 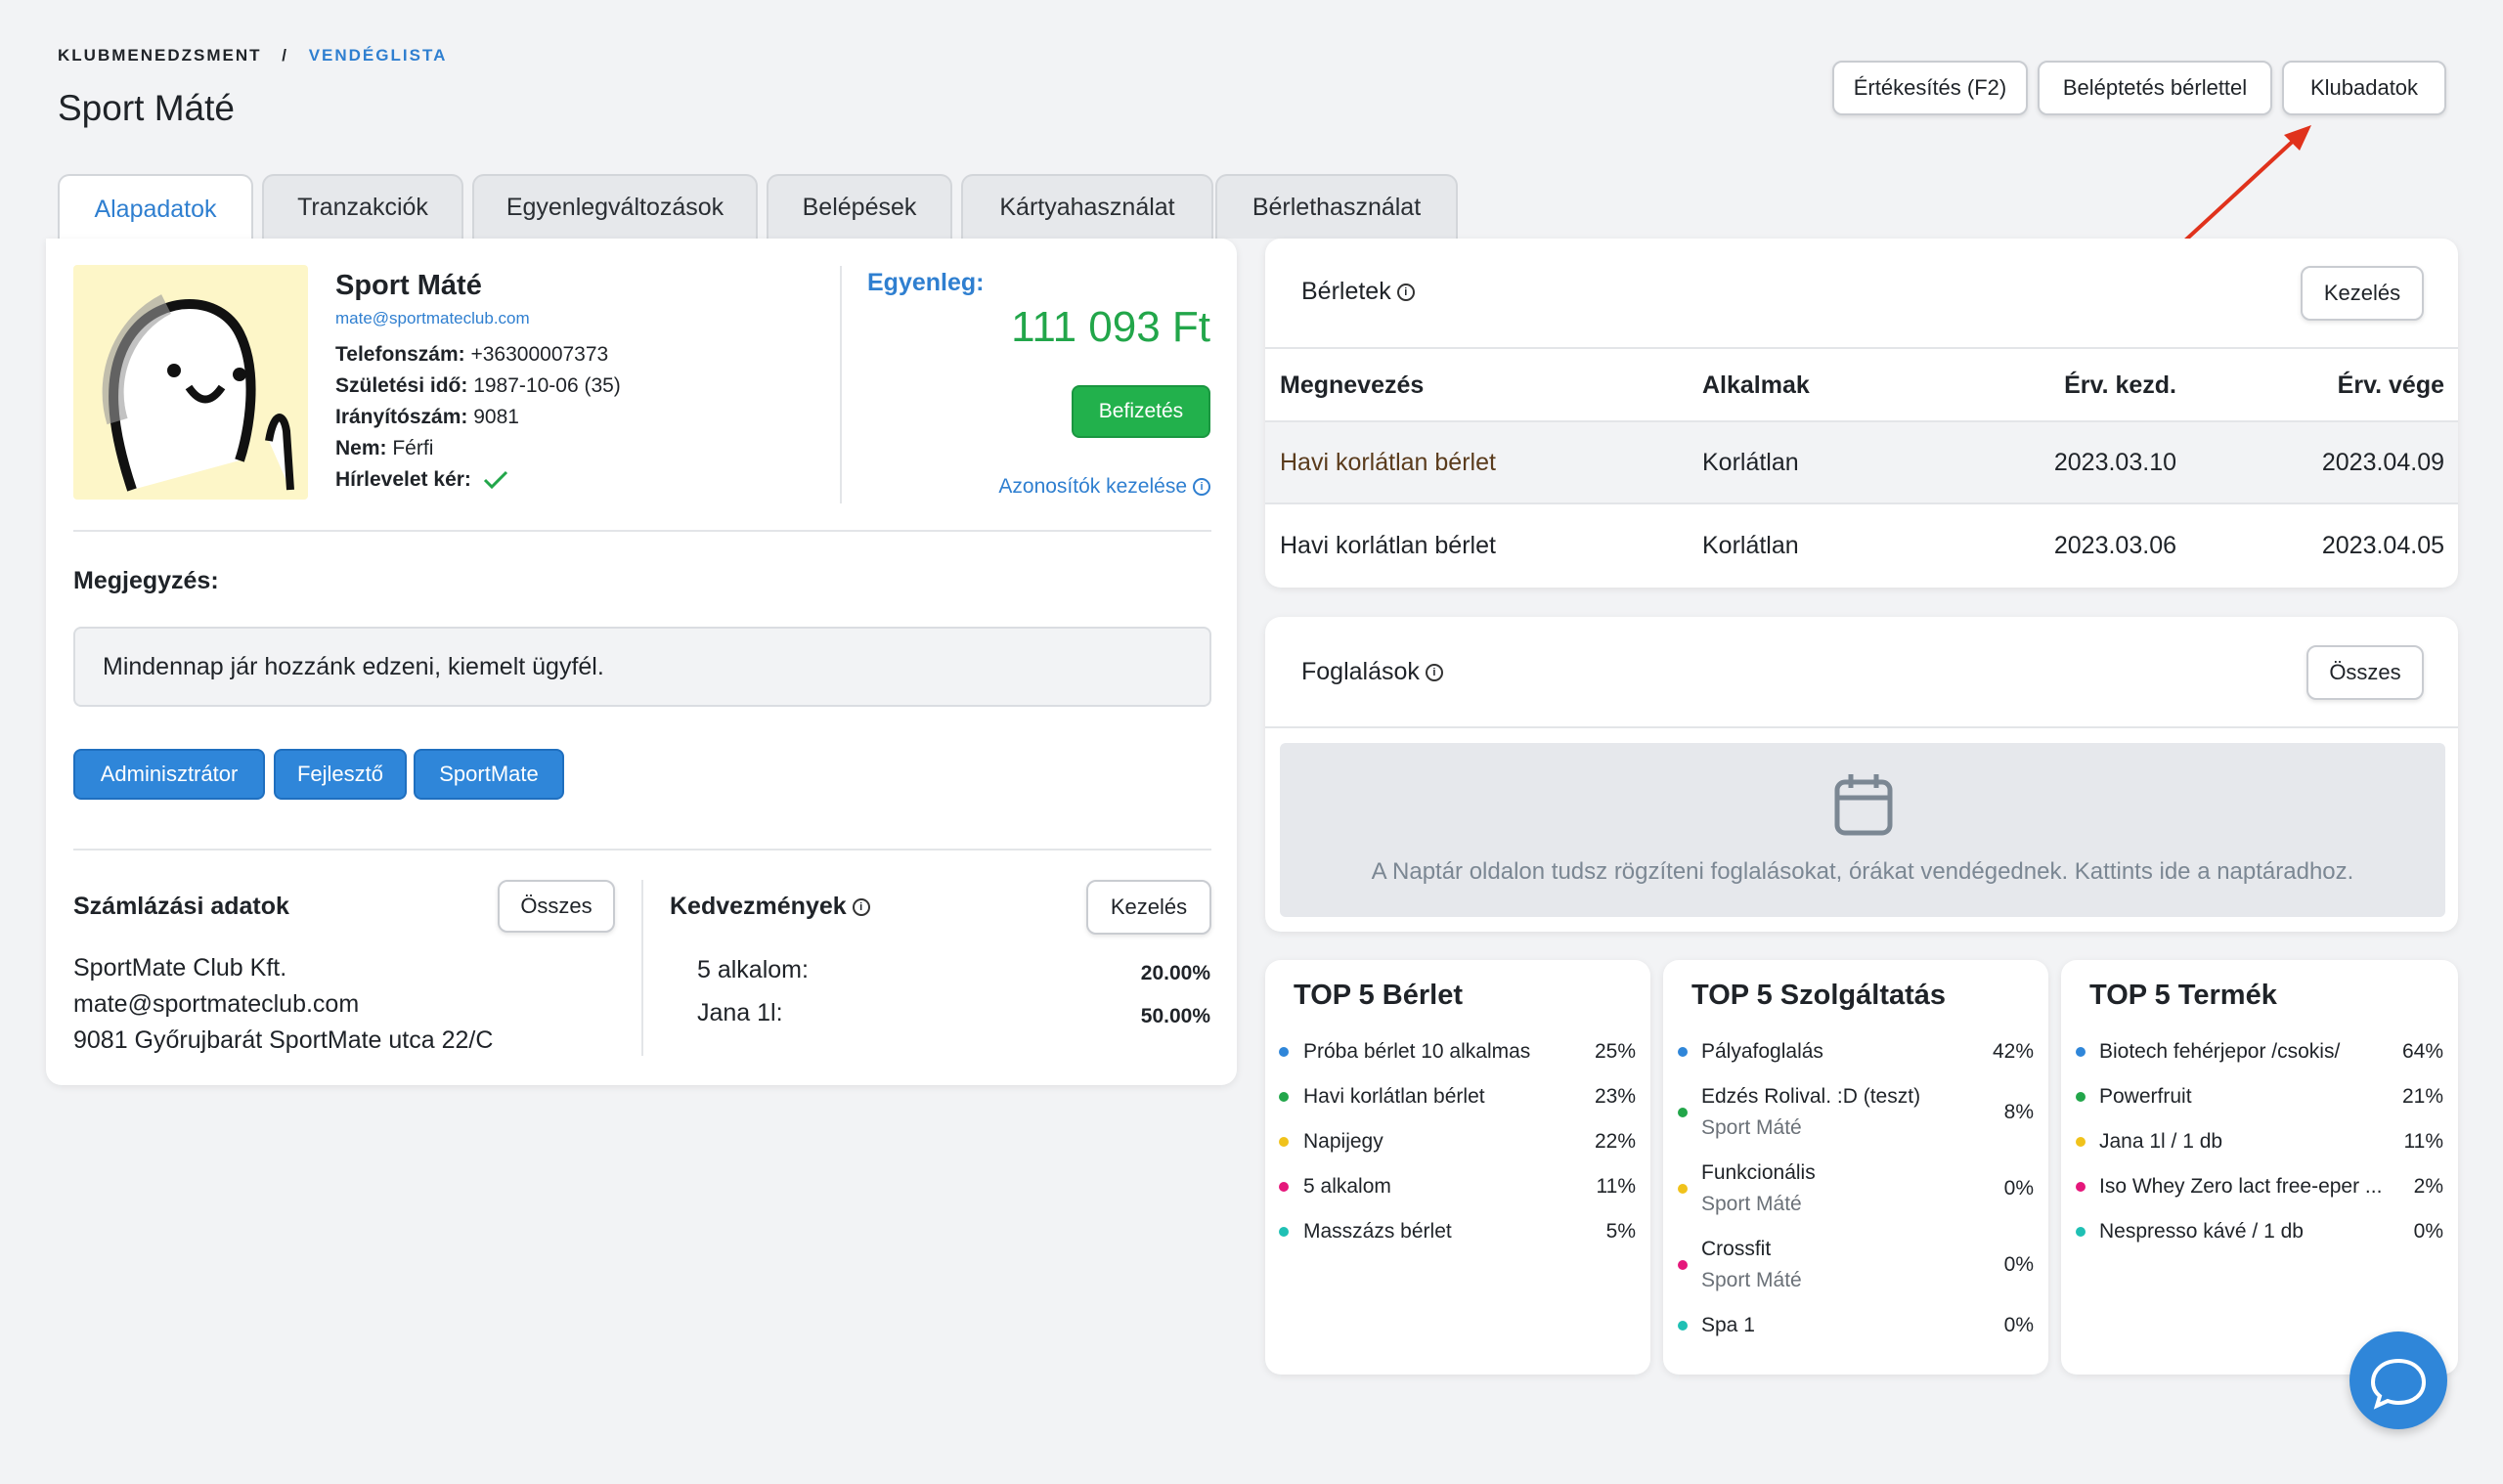 I want to click on top-product-2: Powerfruit, so click(x=2145, y=1096).